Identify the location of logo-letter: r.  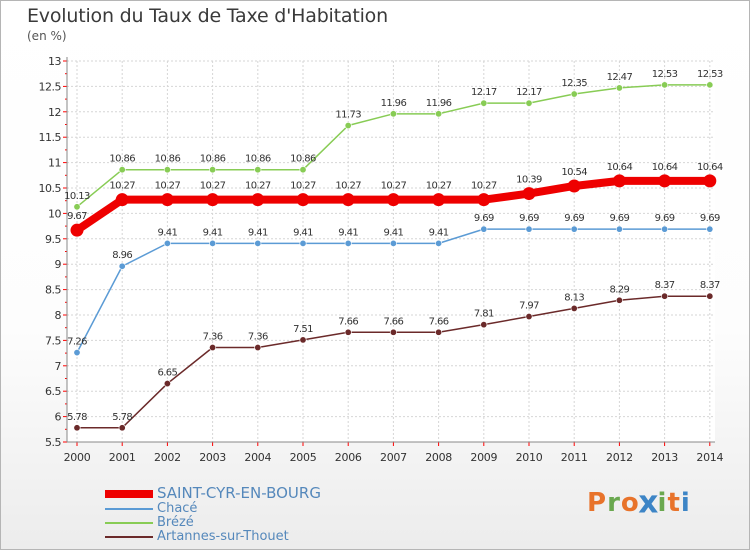
(614, 503).